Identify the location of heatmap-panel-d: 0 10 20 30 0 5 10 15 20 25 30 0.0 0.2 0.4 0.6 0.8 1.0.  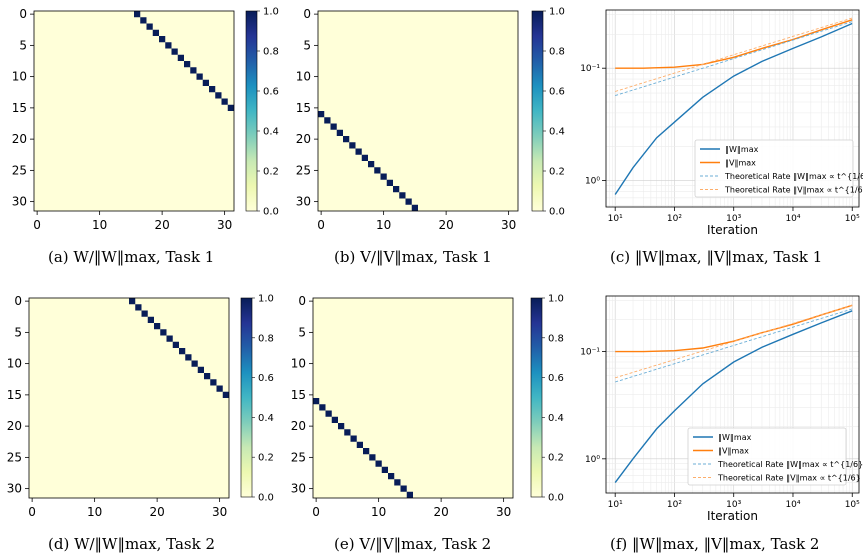
(140, 407).